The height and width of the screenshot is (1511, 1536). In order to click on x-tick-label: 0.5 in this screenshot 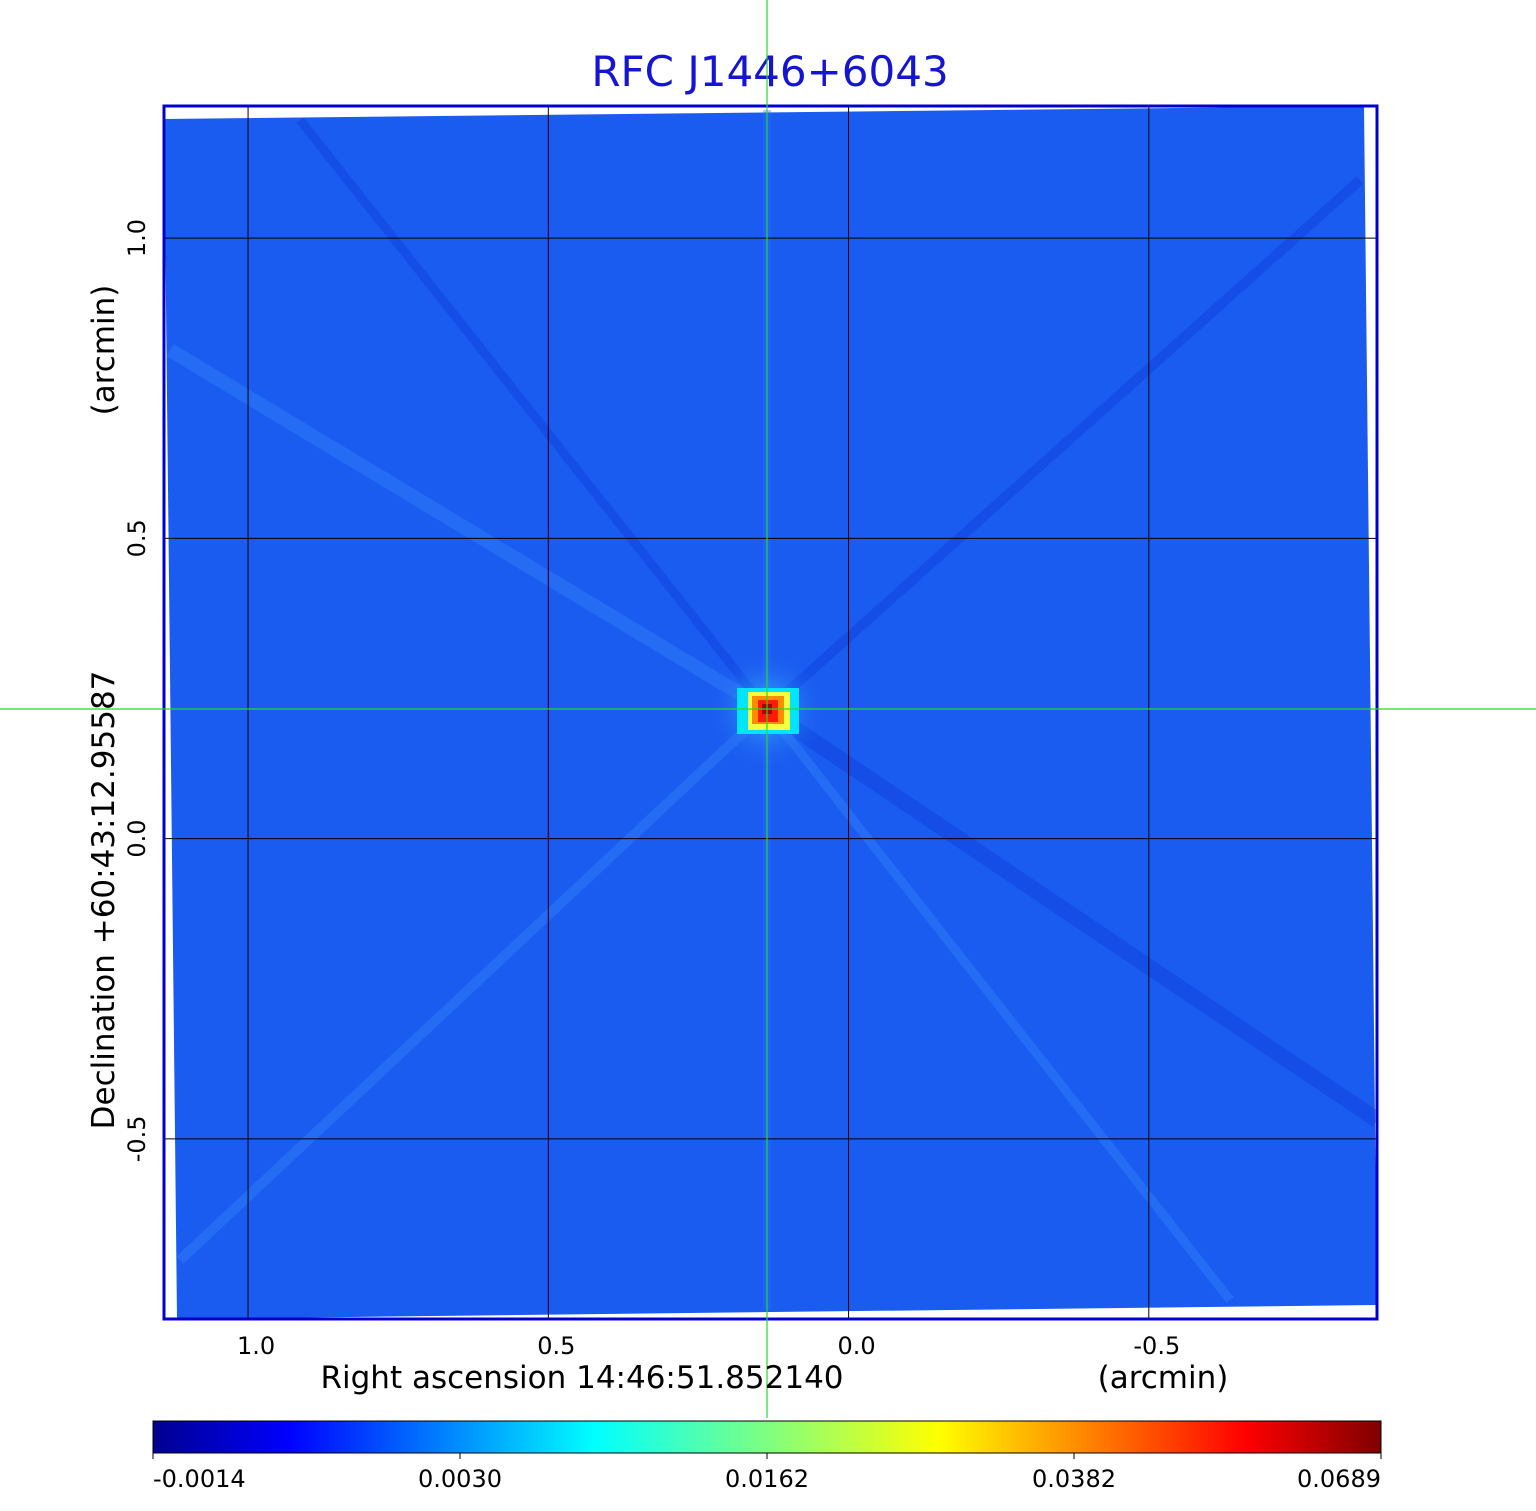, I will do `click(556, 1346)`.